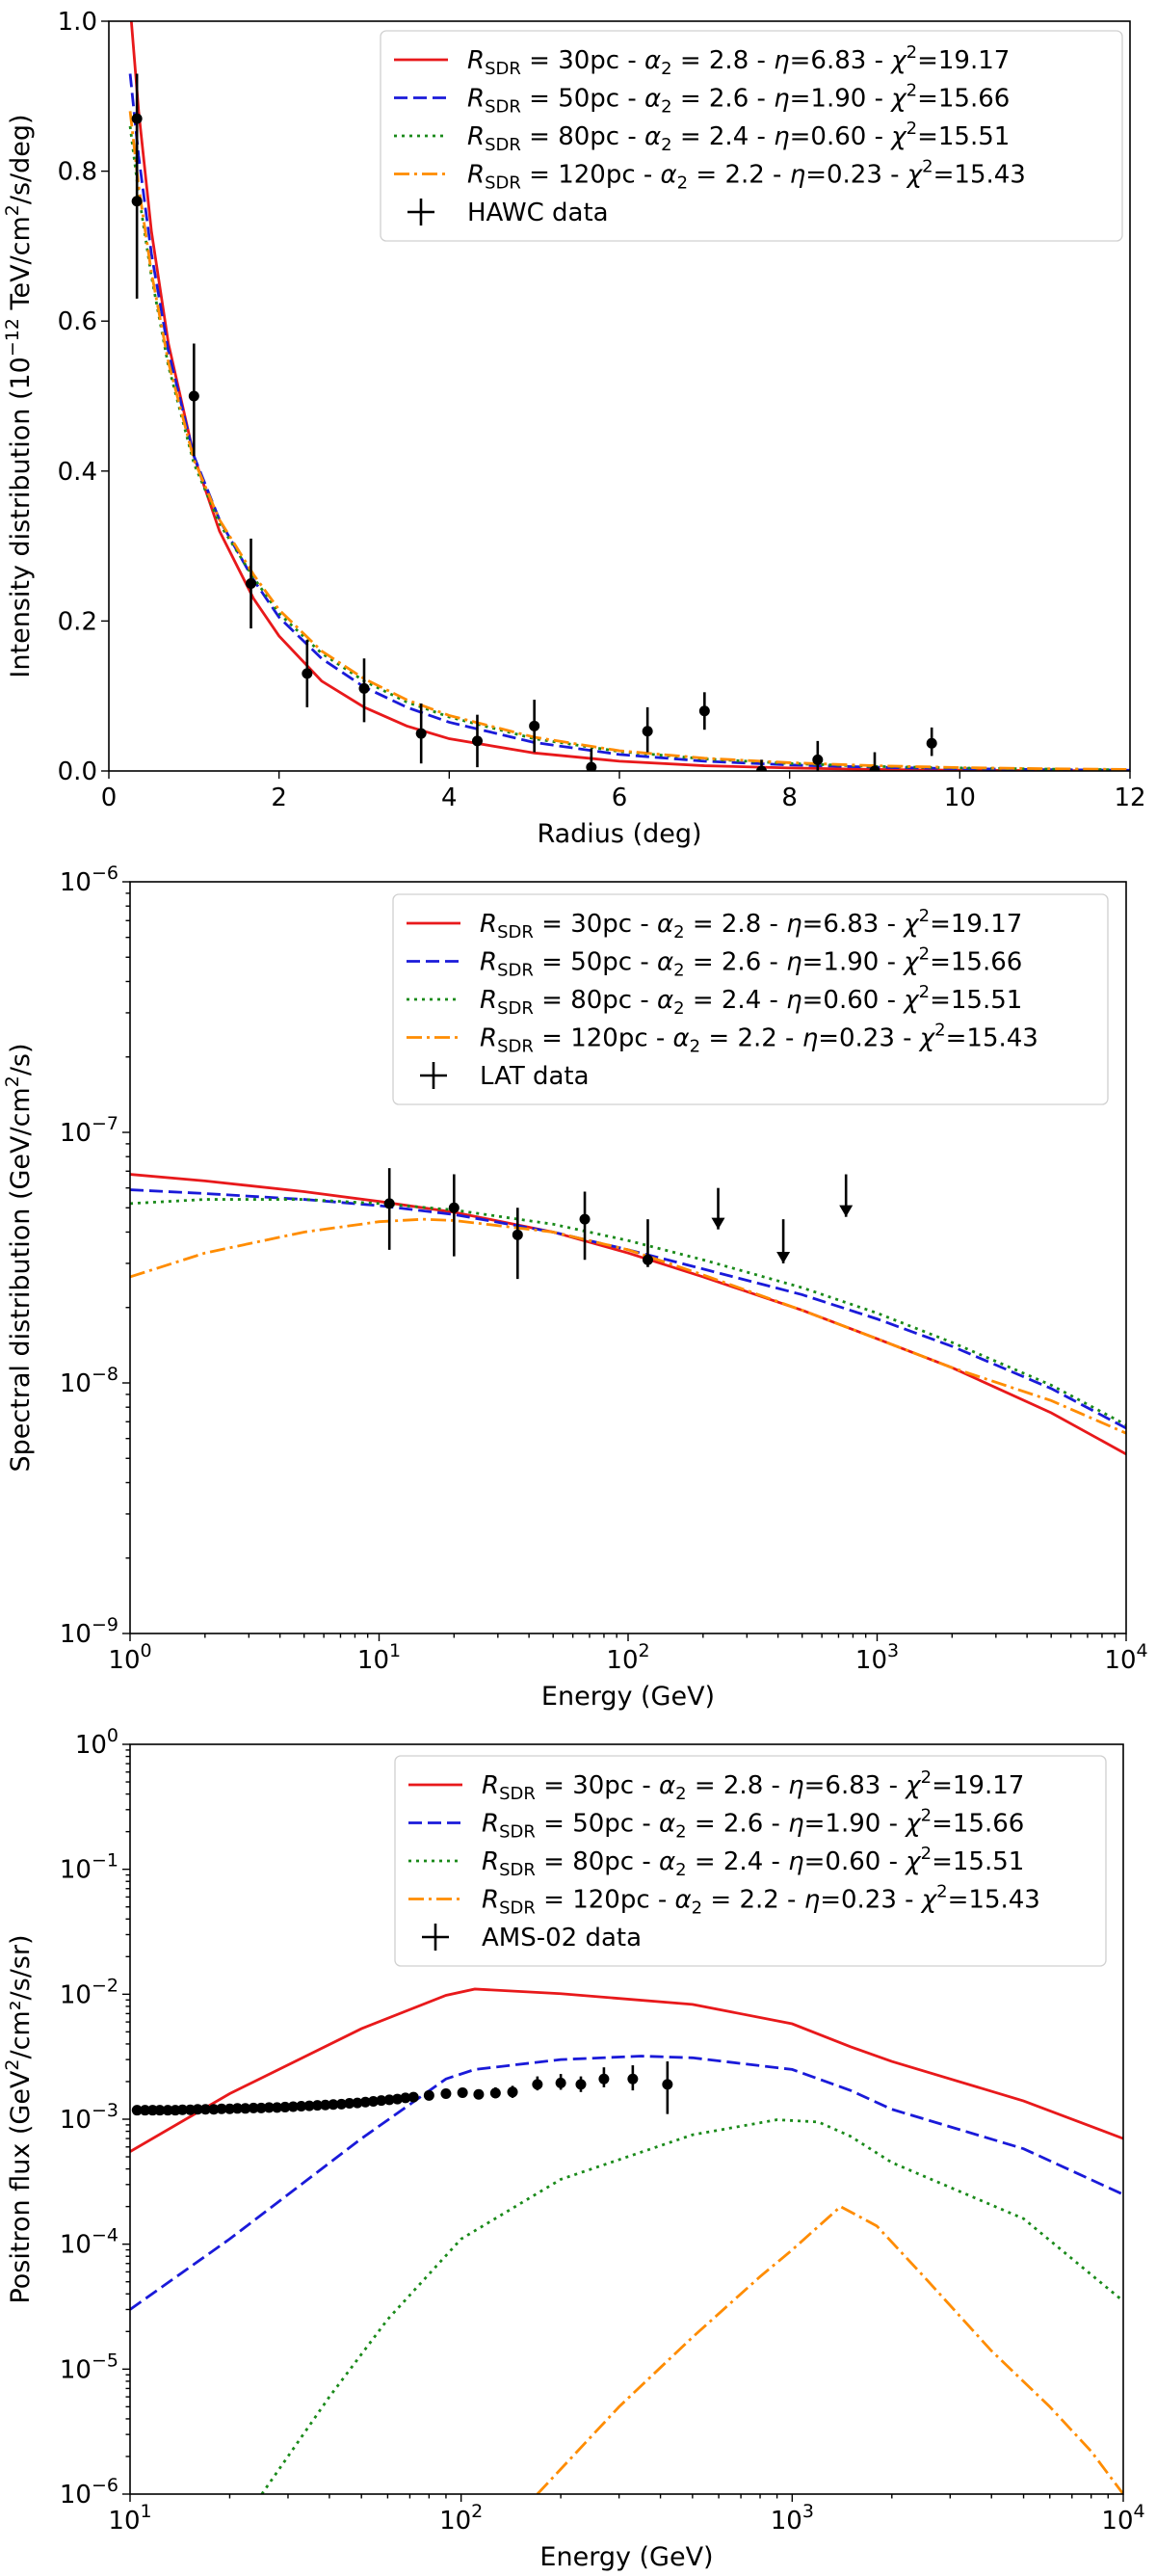 The height and width of the screenshot is (2576, 1156). What do you see at coordinates (89, 1381) in the screenshot?
I see `tick-label: 10⁻⁸` at bounding box center [89, 1381].